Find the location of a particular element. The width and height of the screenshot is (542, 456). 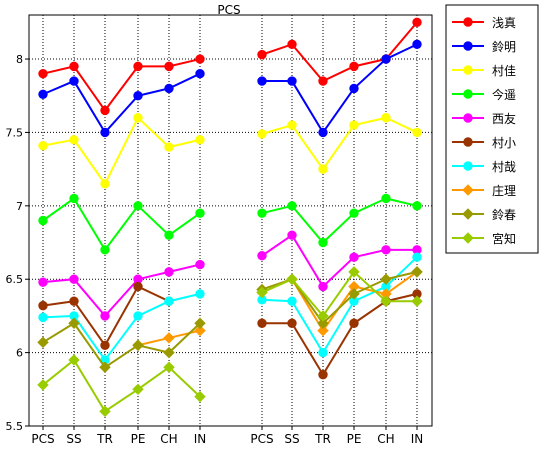

y-tick-label: 6 is located at coordinates (19, 353).